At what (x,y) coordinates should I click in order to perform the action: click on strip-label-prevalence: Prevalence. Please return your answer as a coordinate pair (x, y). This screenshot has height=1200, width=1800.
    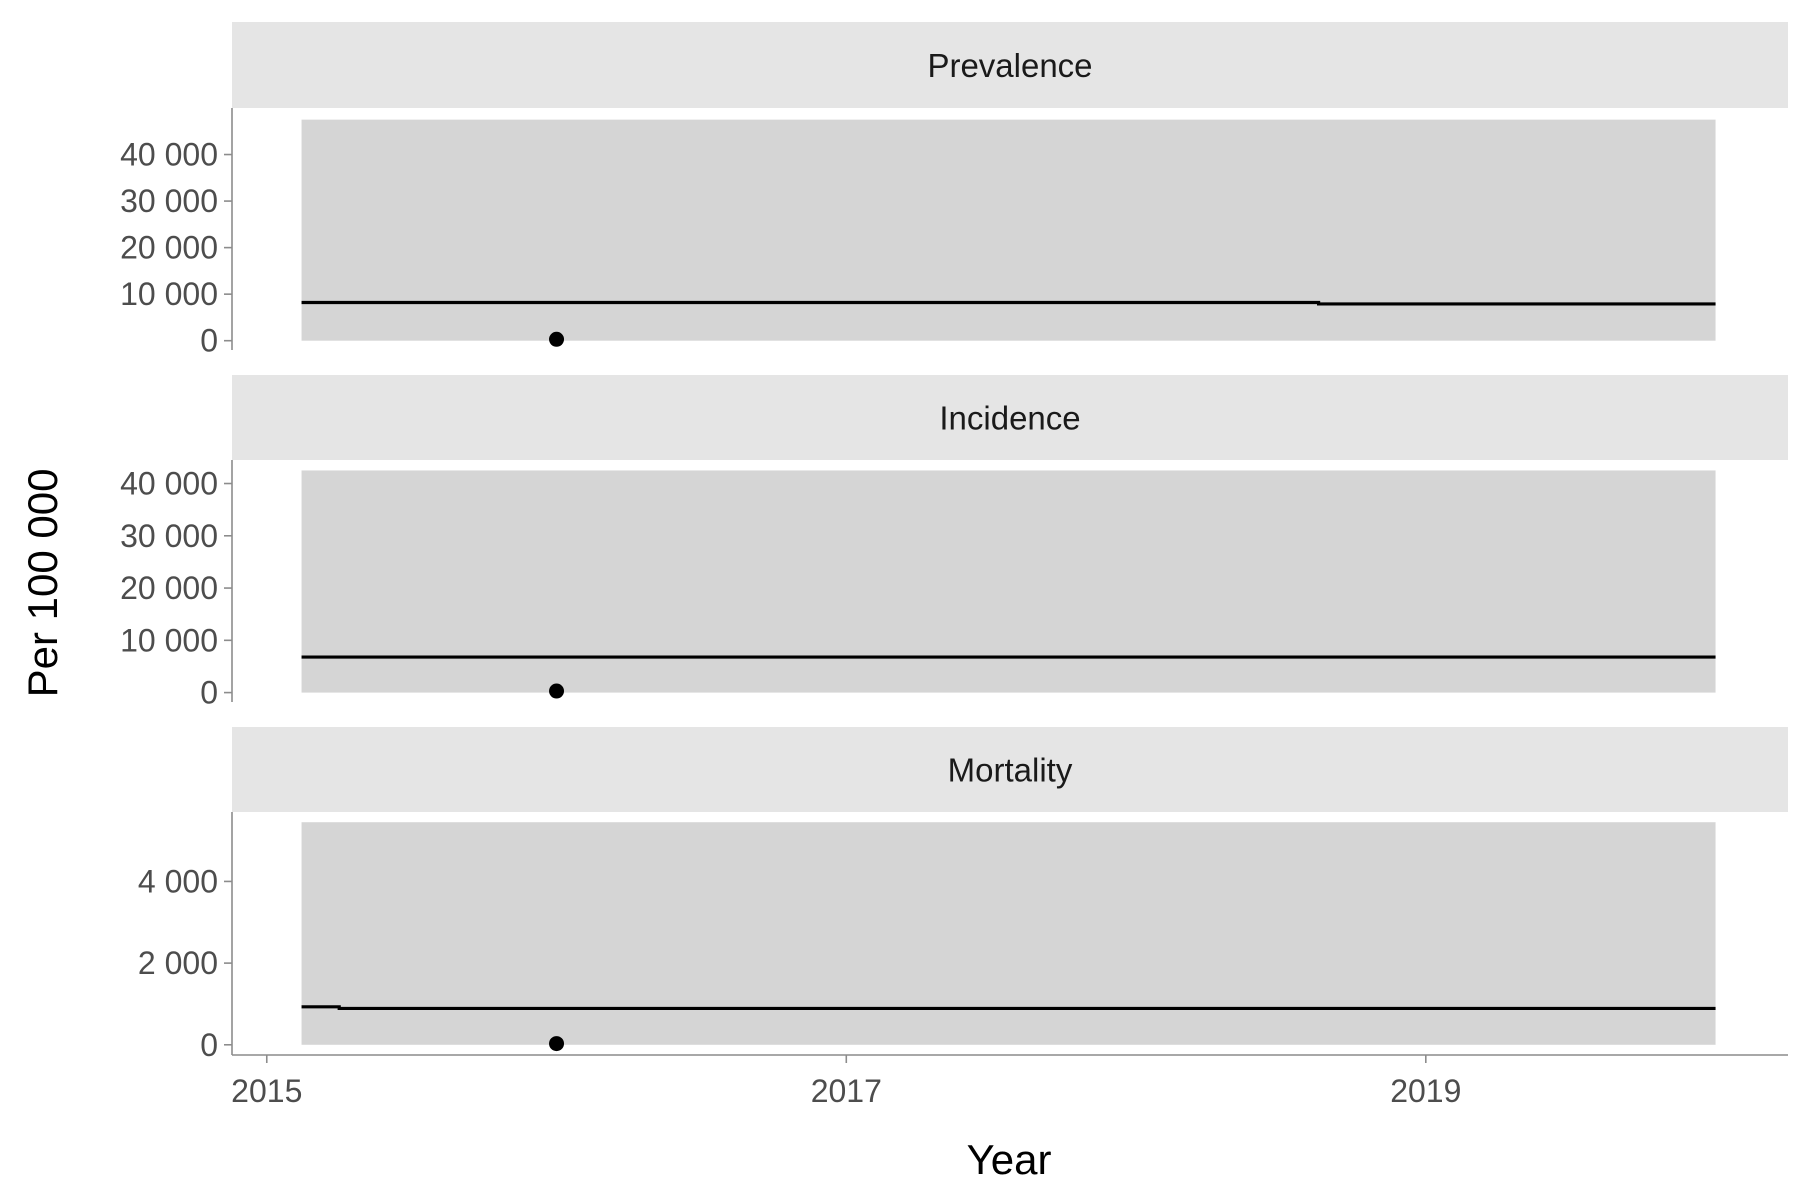
    Looking at the image, I should click on (1009, 65).